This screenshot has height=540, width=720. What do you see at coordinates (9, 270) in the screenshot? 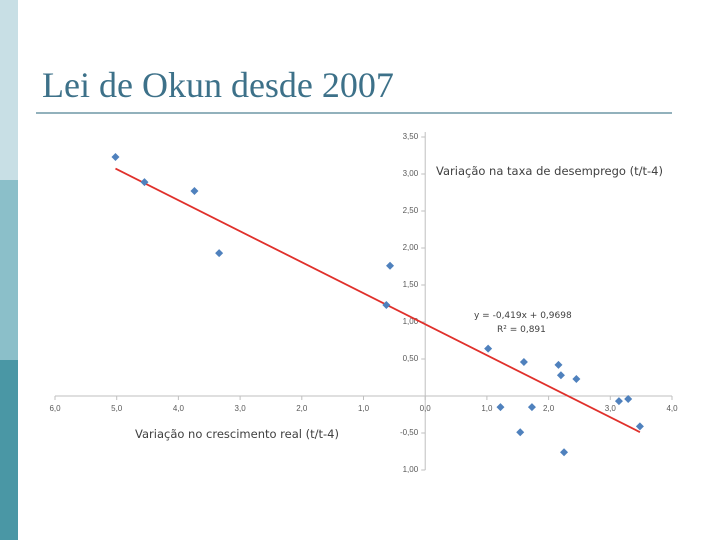
I see `side-bar-middle` at bounding box center [9, 270].